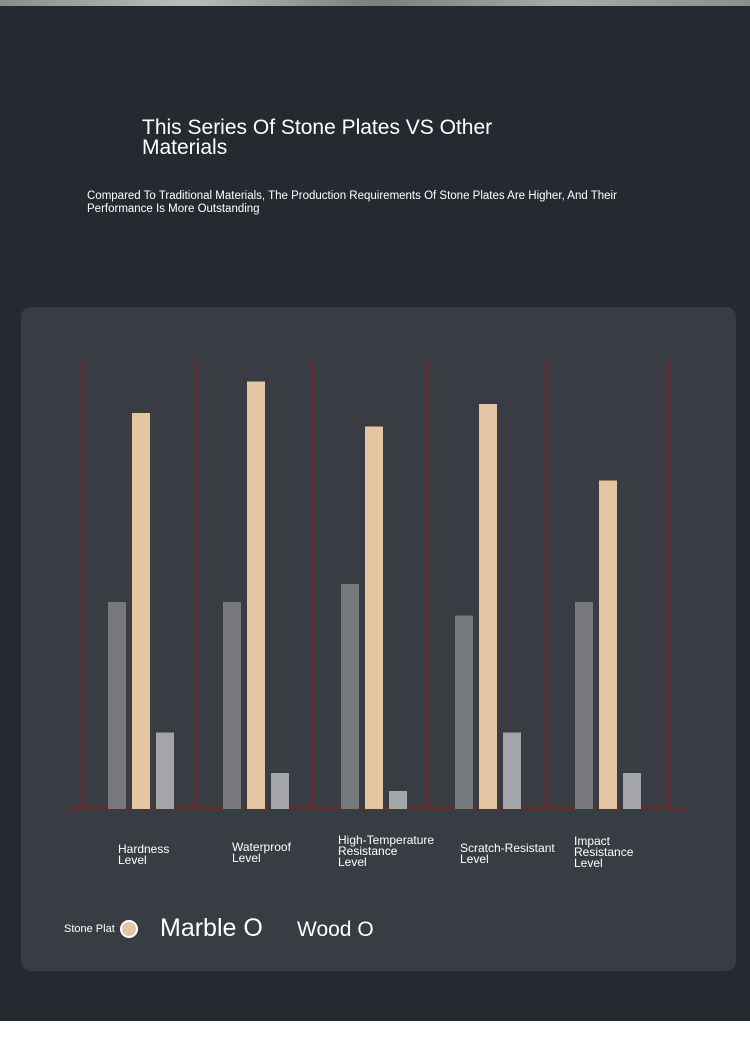 Image resolution: width=750 pixels, height=1048 pixels. What do you see at coordinates (211, 928) in the screenshot?
I see `legend-marble-label: Marble O` at bounding box center [211, 928].